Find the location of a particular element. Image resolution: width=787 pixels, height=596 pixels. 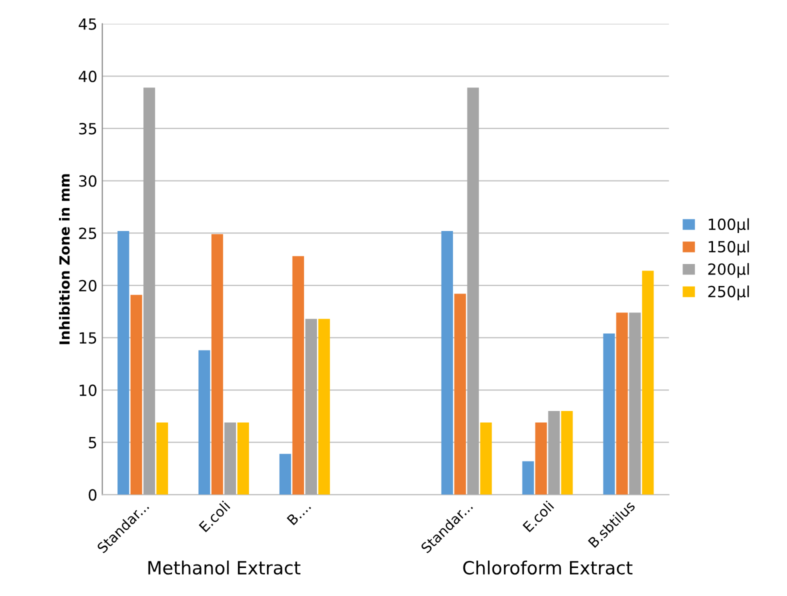

legend-label: 200µl is located at coordinates (728, 270).